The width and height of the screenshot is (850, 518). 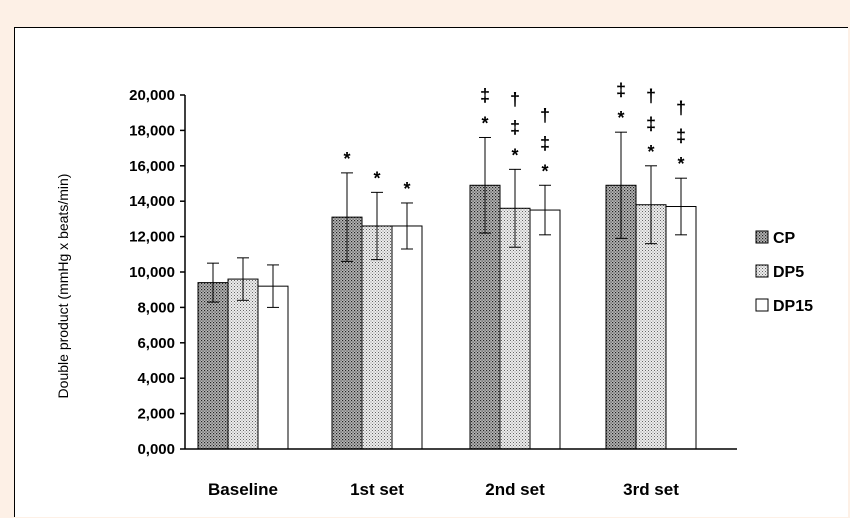 What do you see at coordinates (152, 166) in the screenshot?
I see `y-tick-label: 16,000` at bounding box center [152, 166].